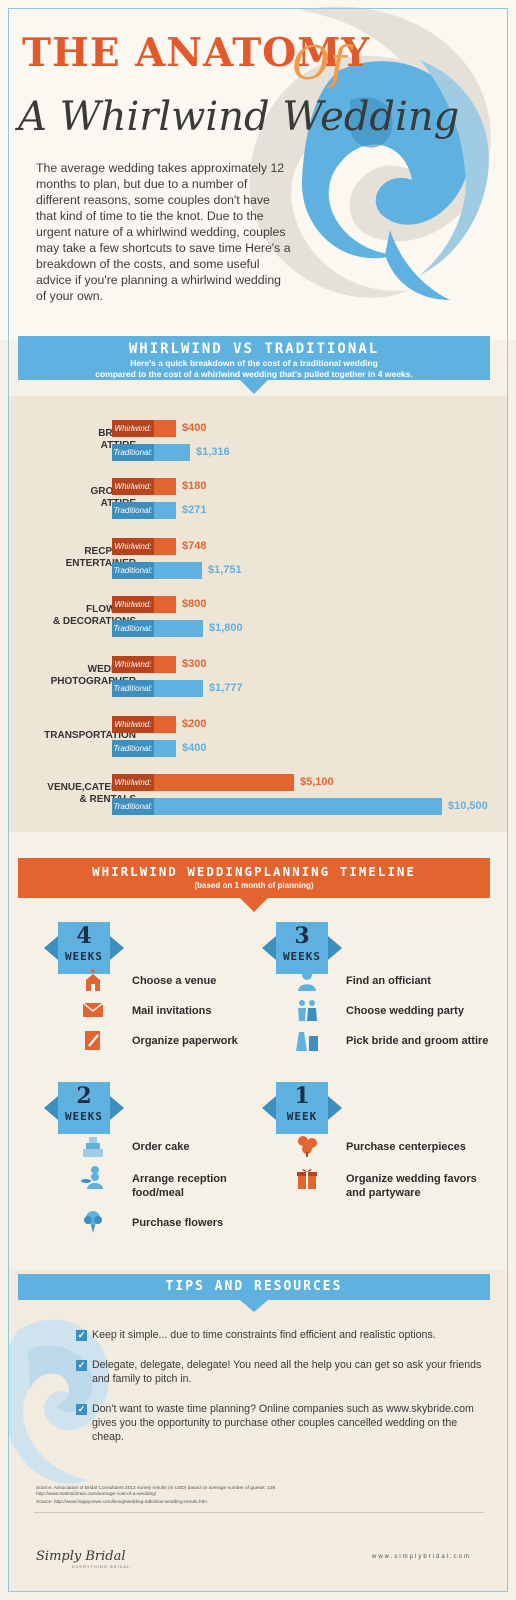  I want to click on officiant-icon, so click(307, 980).